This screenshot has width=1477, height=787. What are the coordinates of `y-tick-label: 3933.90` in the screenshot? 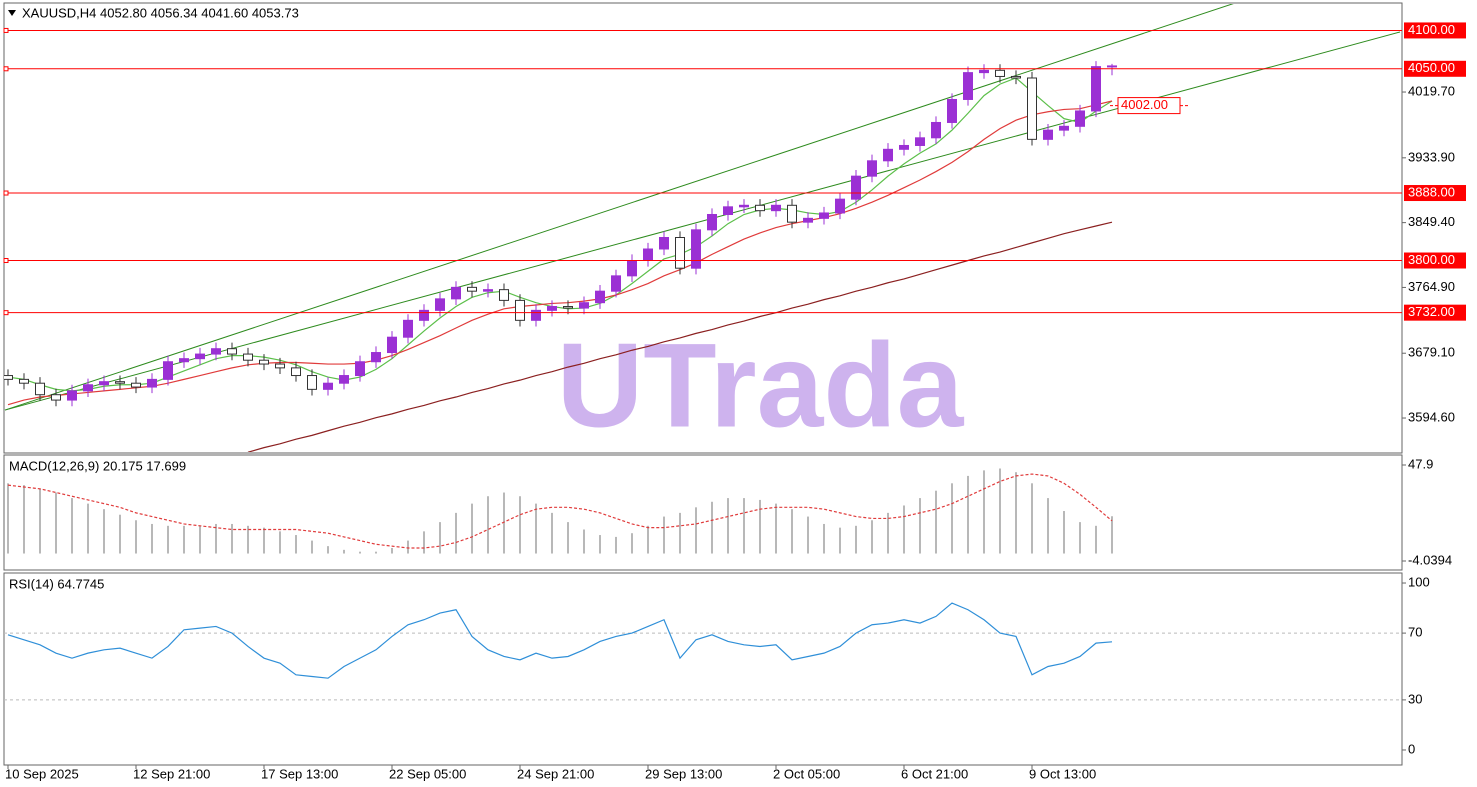 It's located at (1431, 156).